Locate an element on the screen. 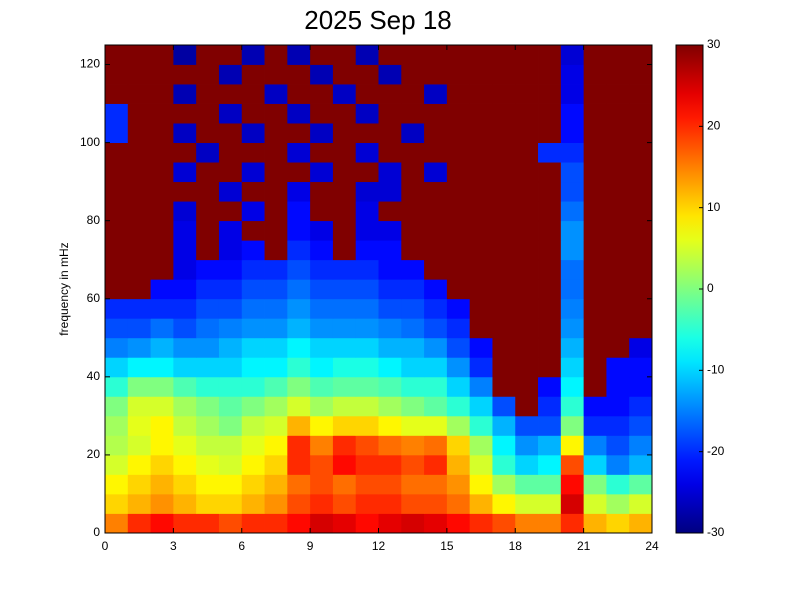 The width and height of the screenshot is (801, 600). y-tick-label: 20 is located at coordinates (94, 454).